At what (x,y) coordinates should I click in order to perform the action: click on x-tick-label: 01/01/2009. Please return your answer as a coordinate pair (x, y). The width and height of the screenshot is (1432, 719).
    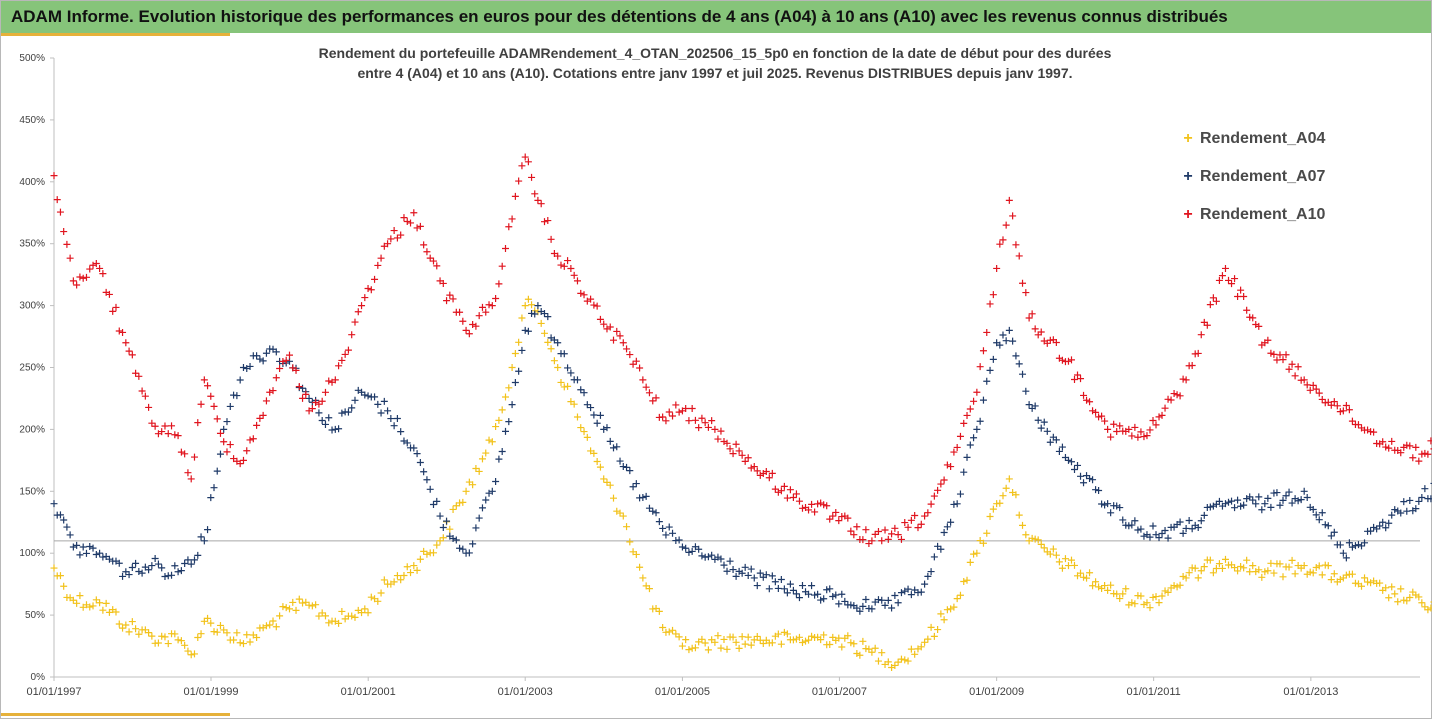
    Looking at the image, I should click on (996, 692).